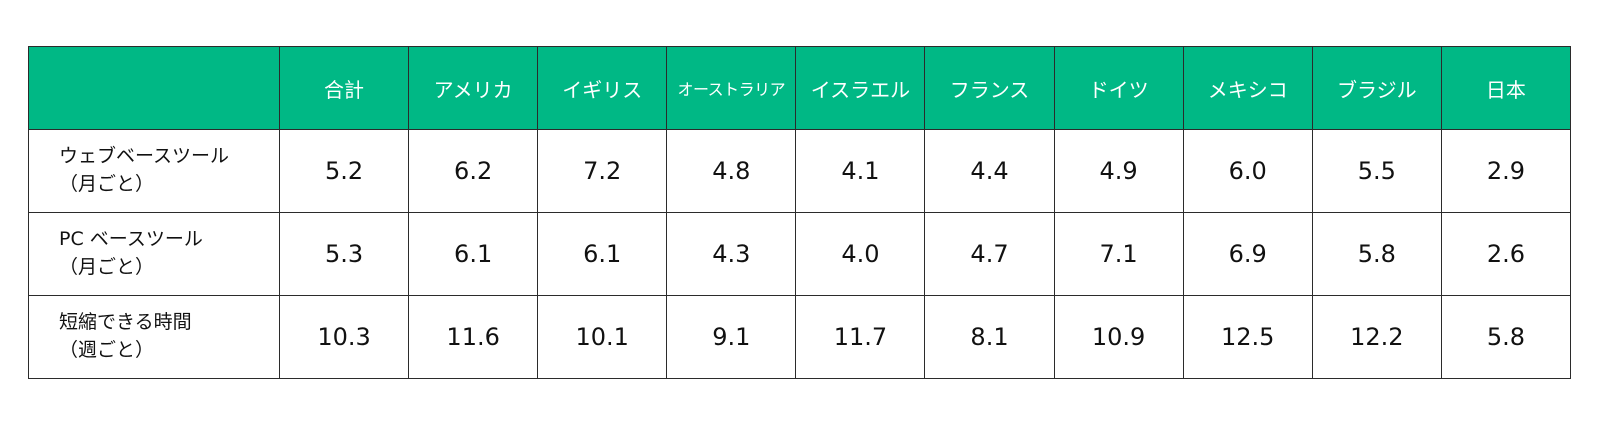 The width and height of the screenshot is (1600, 421). Describe the element at coordinates (1247, 254) in the screenshot. I see `data-cell: 6.9` at that location.